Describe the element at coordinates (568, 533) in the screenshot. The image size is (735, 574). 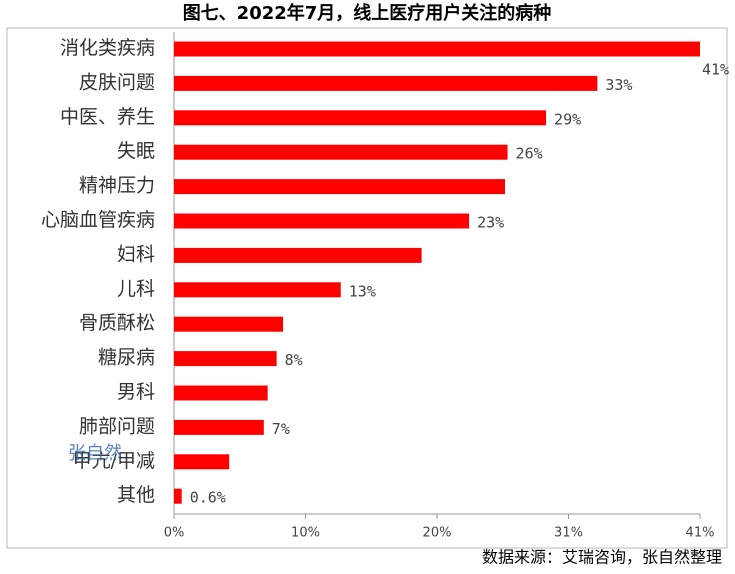
I see `x-tick-label: 31%` at that location.